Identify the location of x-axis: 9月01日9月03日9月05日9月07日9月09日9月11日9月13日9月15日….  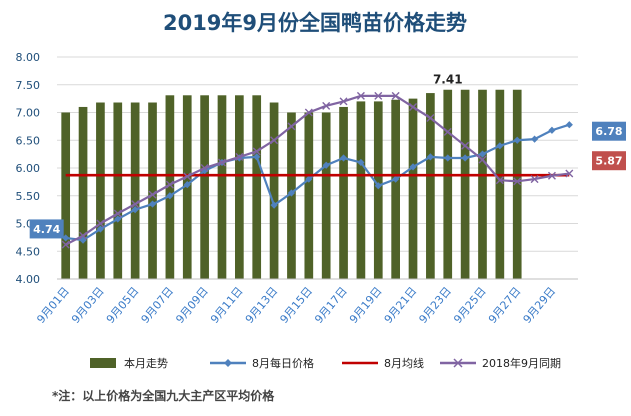
(306, 302).